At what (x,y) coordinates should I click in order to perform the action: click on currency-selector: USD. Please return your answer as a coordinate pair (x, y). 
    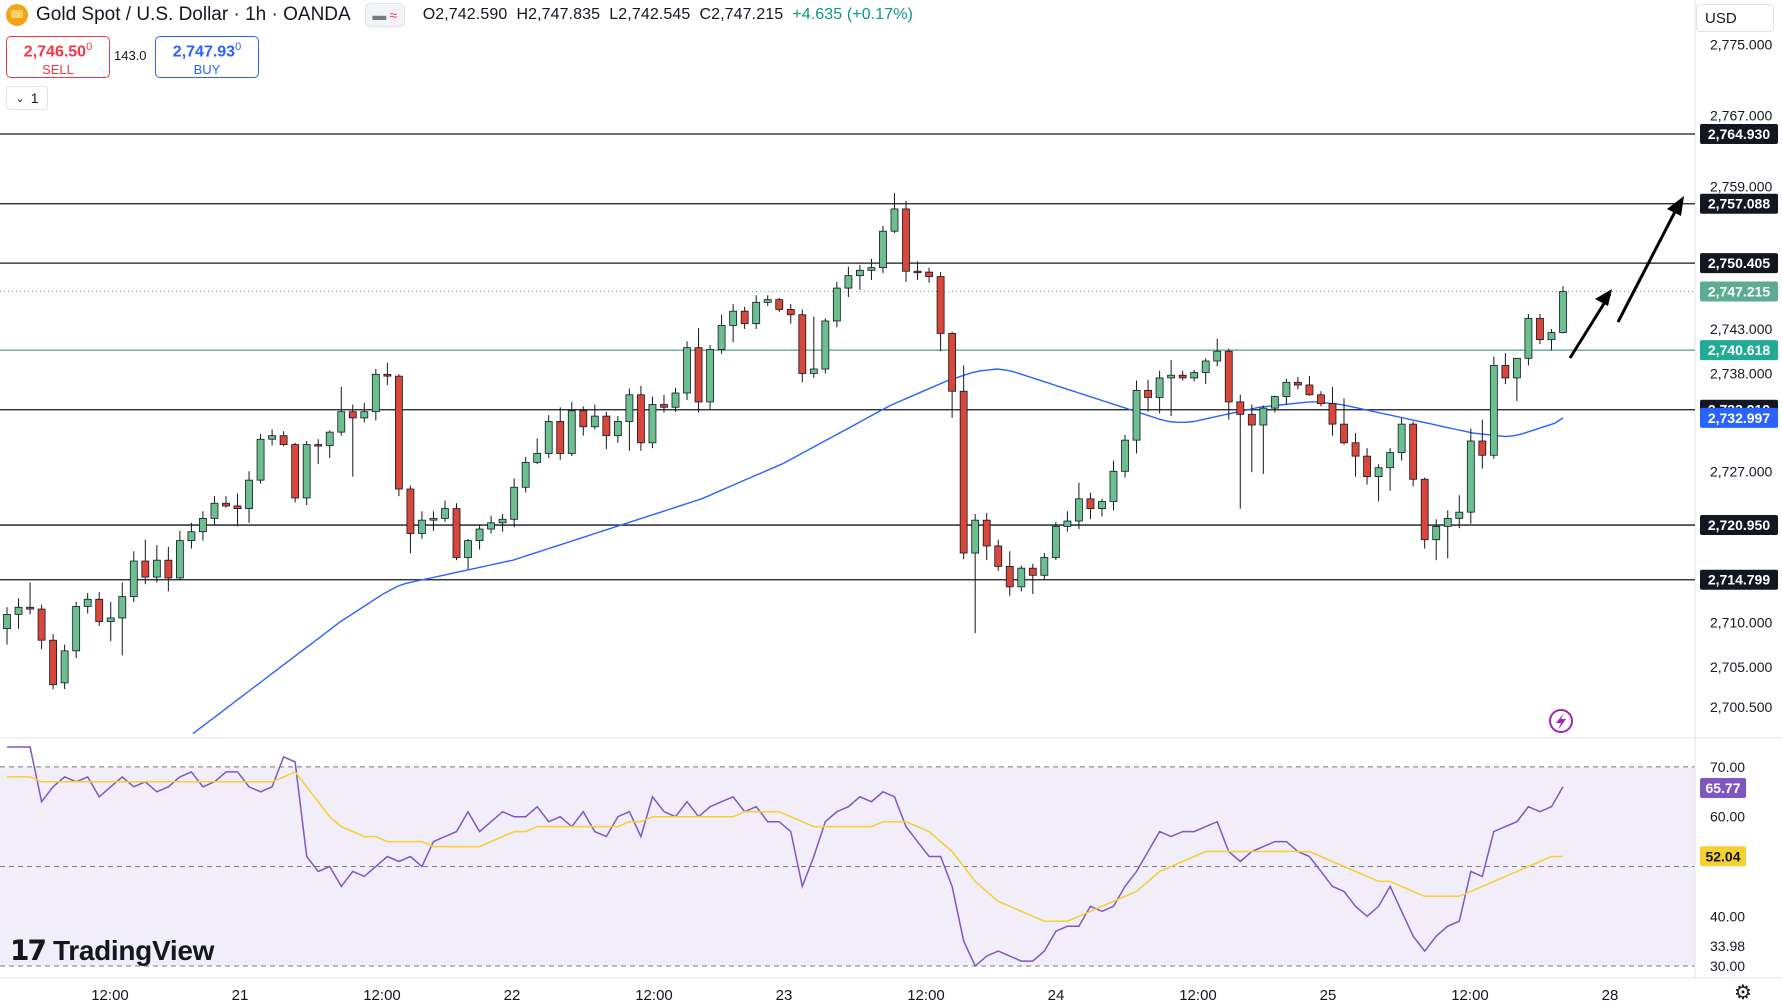
    Looking at the image, I should click on (1735, 18).